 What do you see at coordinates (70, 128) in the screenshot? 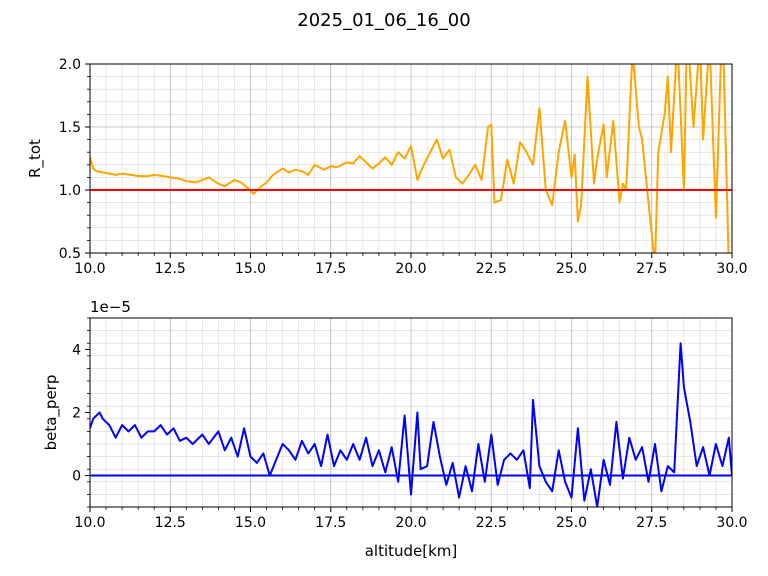
I see `y-tick-label: 1.5` at bounding box center [70, 128].